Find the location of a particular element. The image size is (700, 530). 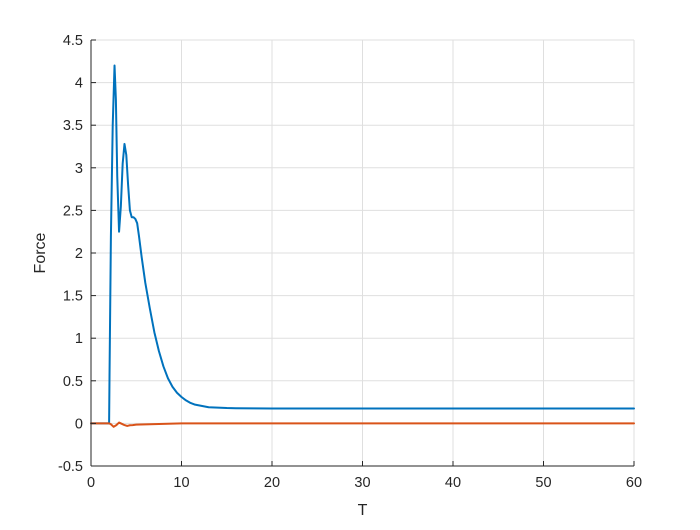

x-tick-label: 40 is located at coordinates (453, 483).